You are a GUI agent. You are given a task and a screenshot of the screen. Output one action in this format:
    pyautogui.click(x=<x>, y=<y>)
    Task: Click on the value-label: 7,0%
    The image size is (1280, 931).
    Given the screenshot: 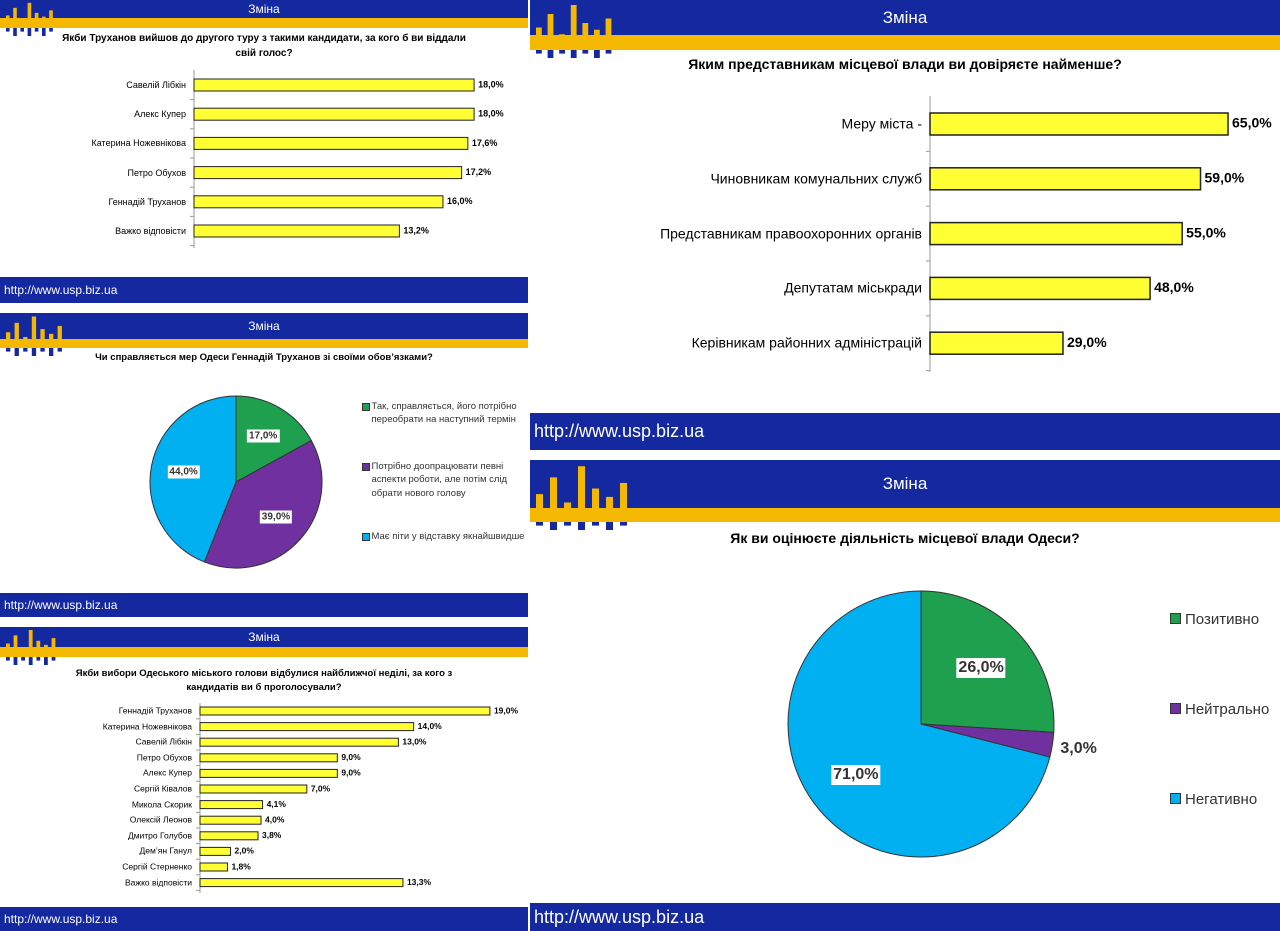 What is the action you would take?
    pyautogui.click(x=321, y=788)
    